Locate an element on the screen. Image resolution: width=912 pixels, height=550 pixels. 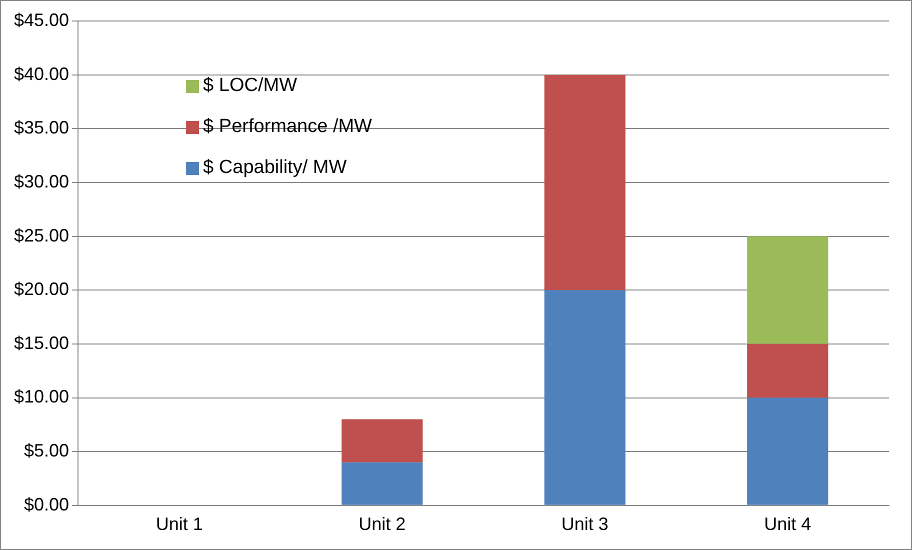
y-tick-label: $15.00 is located at coordinates (42, 342).